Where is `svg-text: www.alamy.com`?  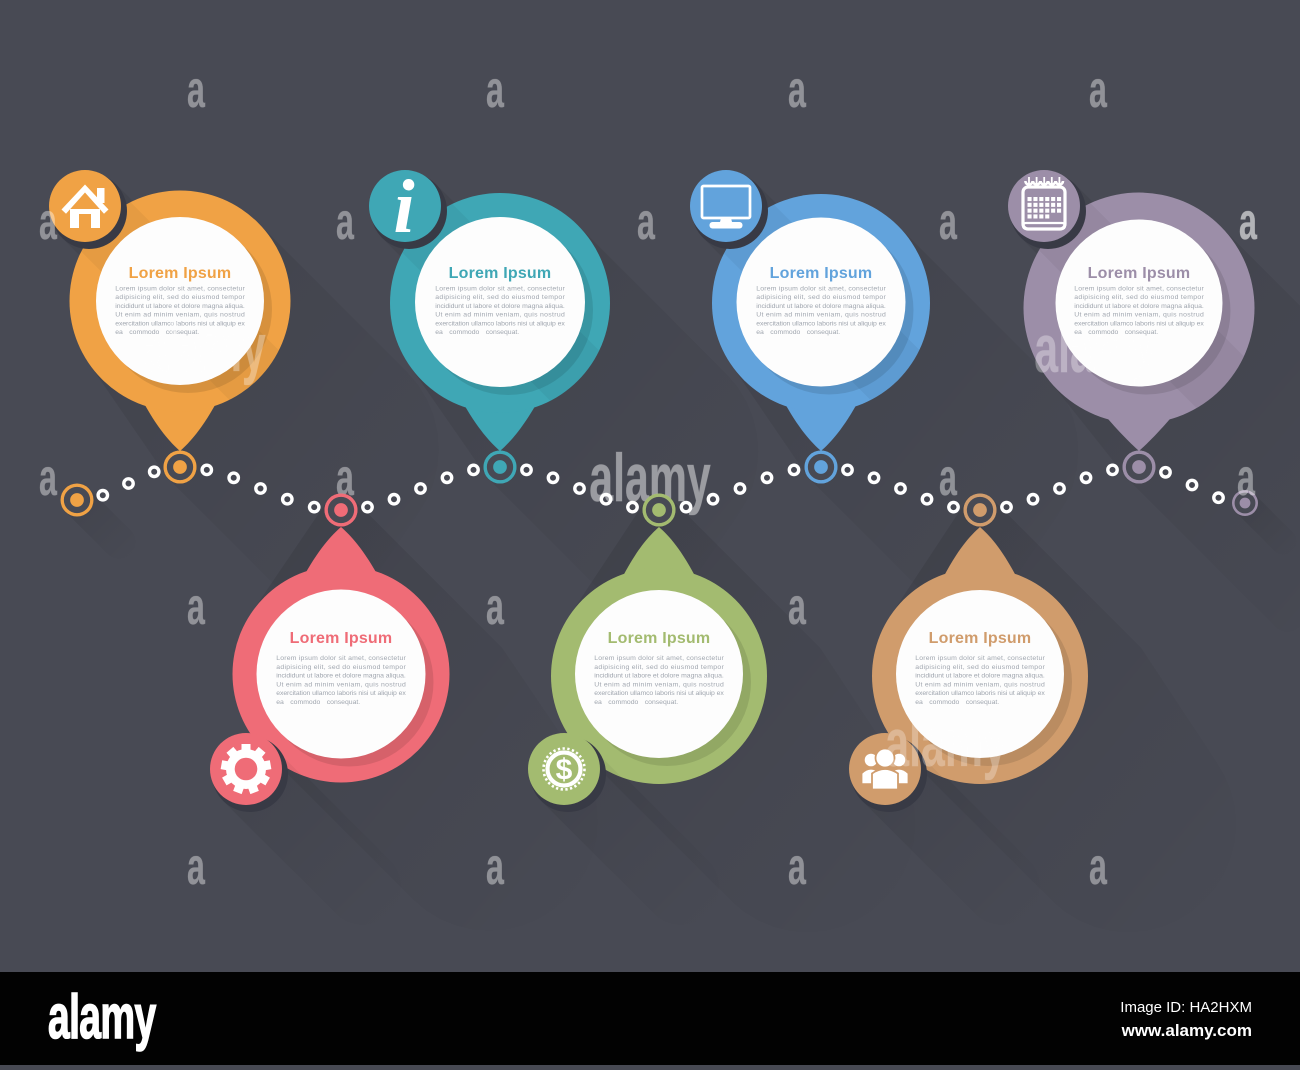
svg-text: www.alamy.com is located at coordinates (1186, 1030).